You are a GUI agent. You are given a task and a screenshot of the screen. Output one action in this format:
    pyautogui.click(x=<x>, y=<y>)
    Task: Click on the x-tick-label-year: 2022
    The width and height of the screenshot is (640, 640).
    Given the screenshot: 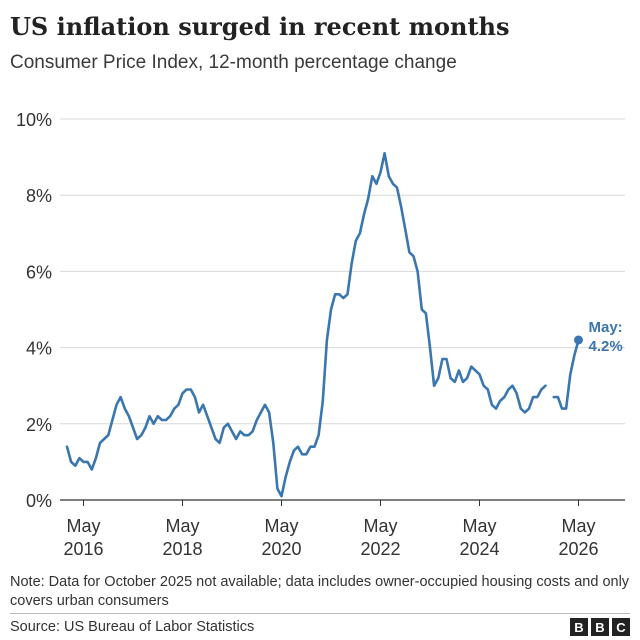 What is the action you would take?
    pyautogui.click(x=380, y=549)
    